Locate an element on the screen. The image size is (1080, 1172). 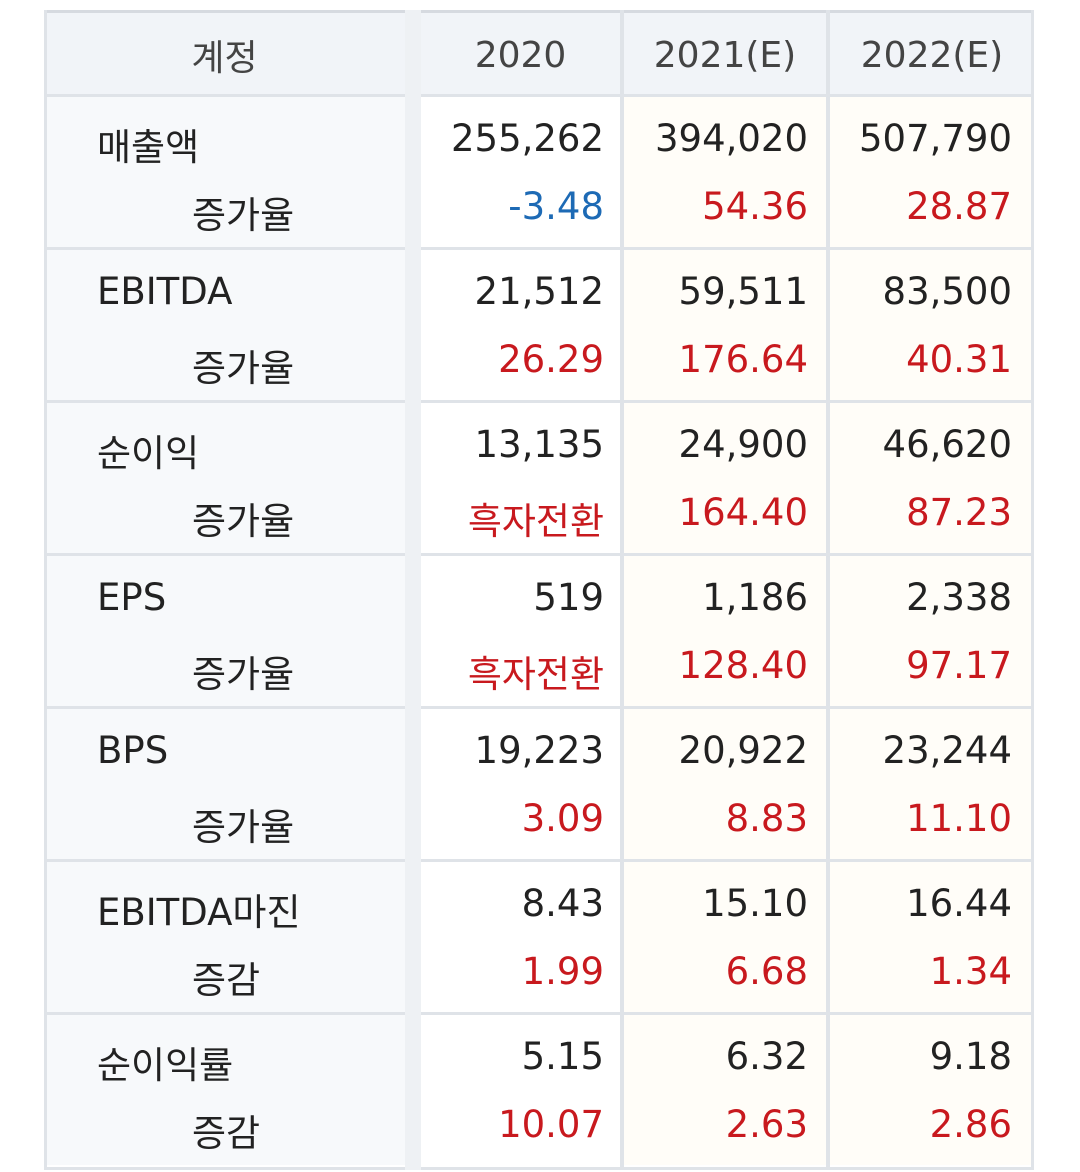
value-2020: 255,262 is located at coordinates (527, 138).